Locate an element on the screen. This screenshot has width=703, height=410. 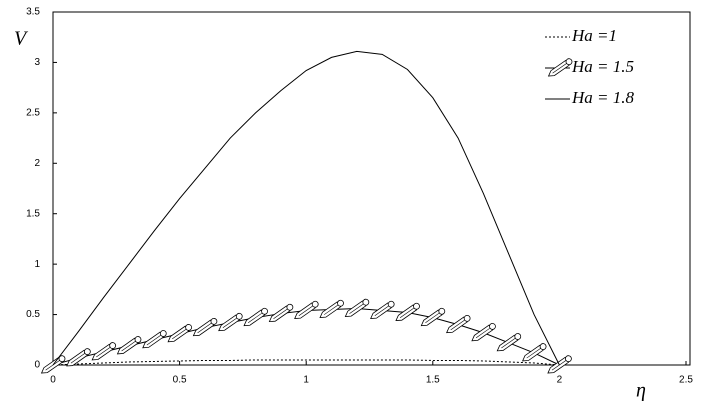
legend-label: Ha = 1.8 is located at coordinates (602, 97).